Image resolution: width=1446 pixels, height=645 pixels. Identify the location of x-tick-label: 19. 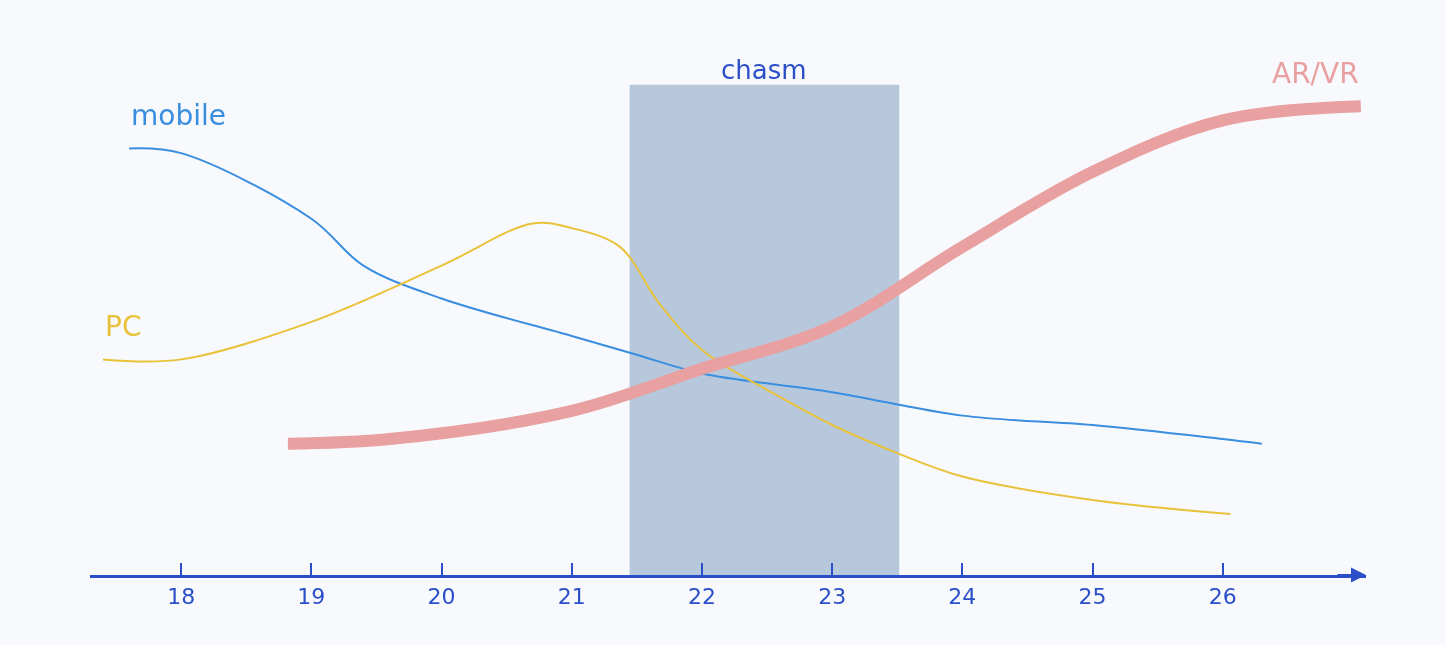
(311, 597).